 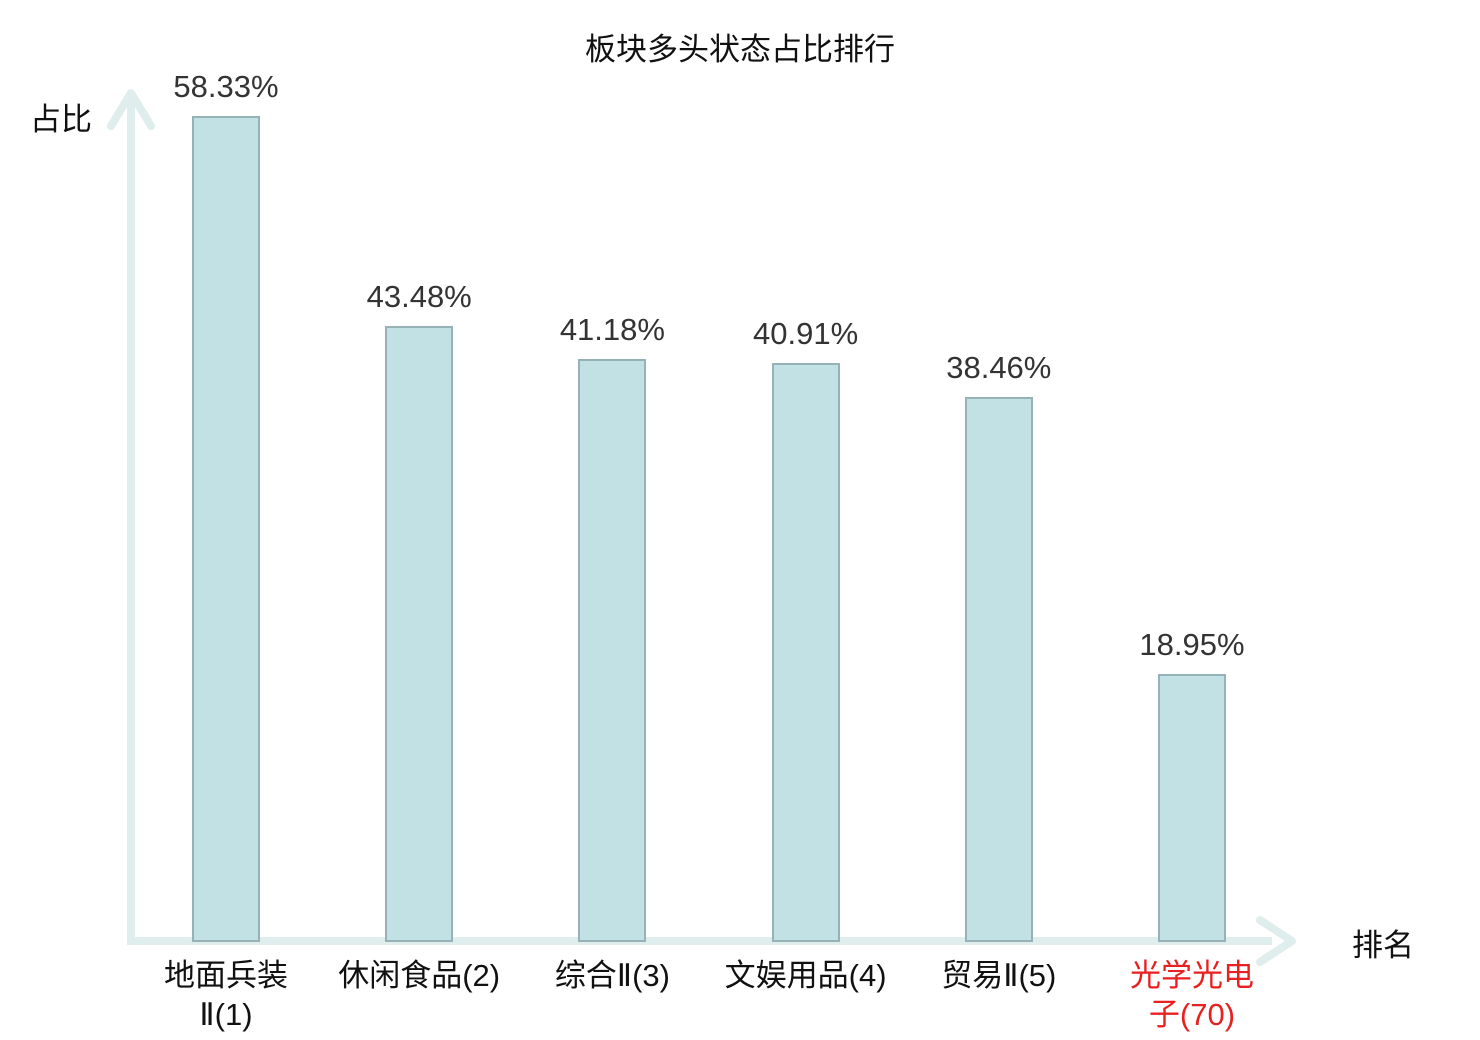 I want to click on bar-value-label: 41.18%, so click(x=612, y=329).